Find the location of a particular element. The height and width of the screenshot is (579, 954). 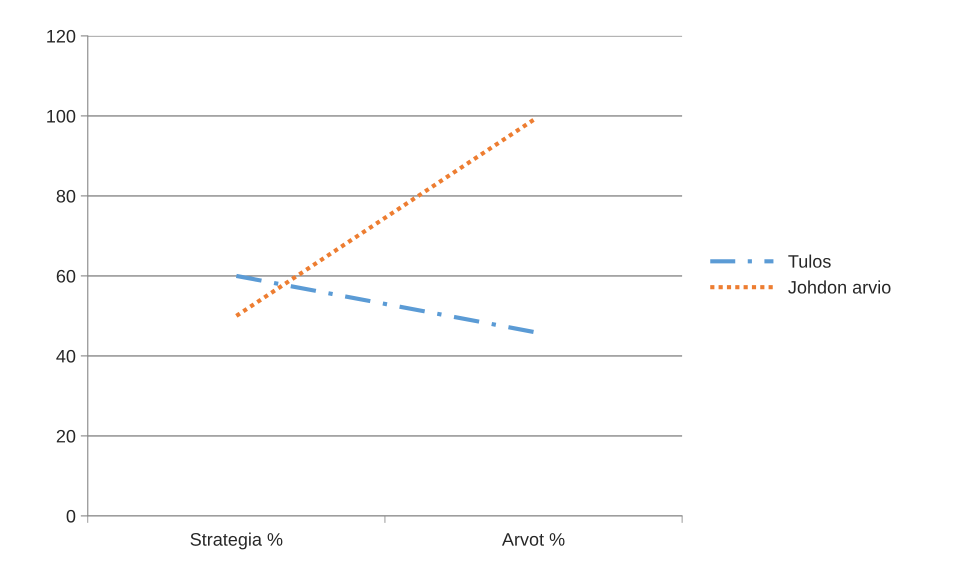

y-tick-label: 60 is located at coordinates (66, 276).